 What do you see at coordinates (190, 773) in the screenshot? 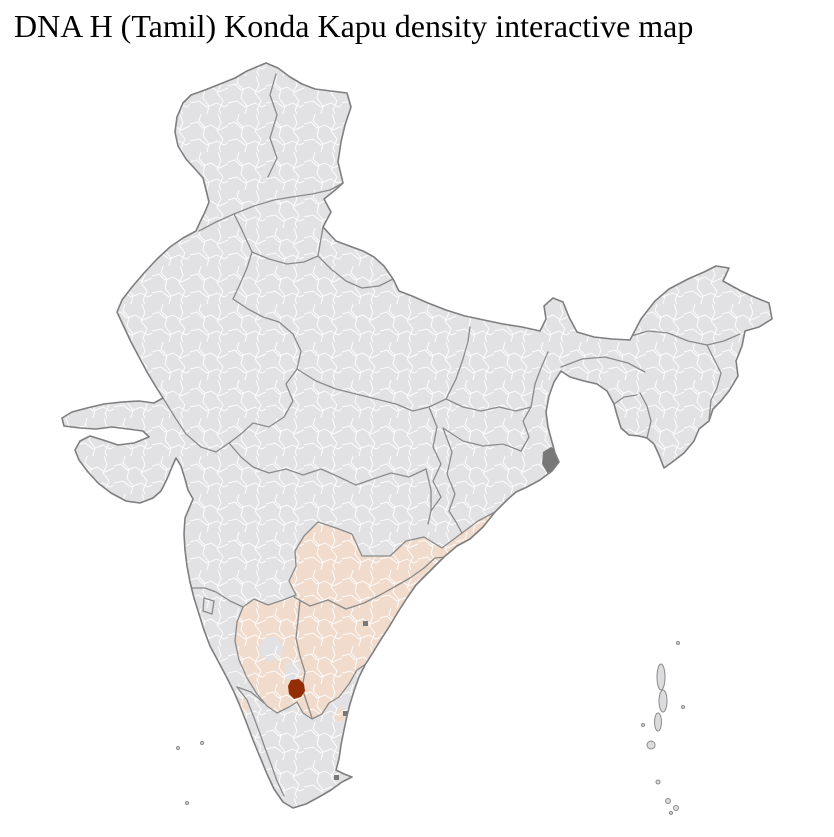
I see `lakshadweep-islands` at bounding box center [190, 773].